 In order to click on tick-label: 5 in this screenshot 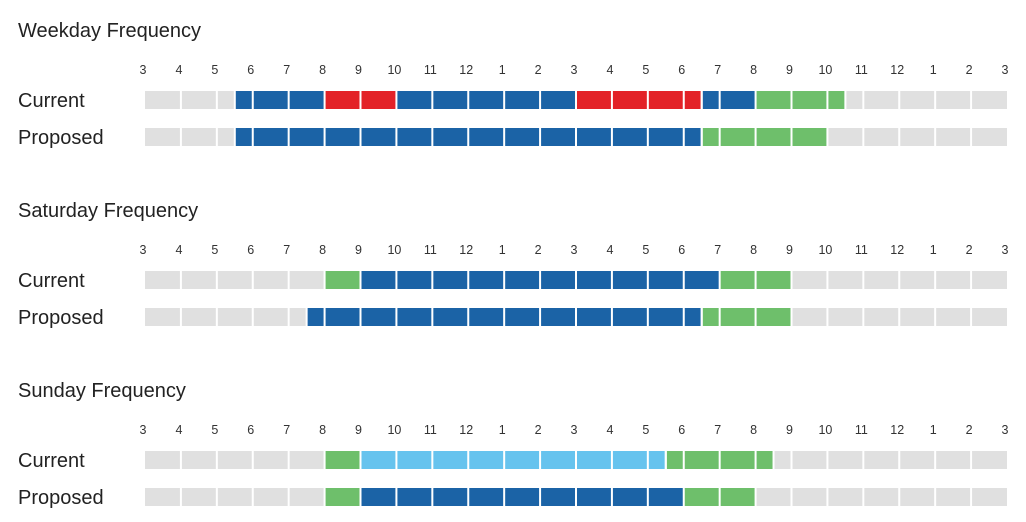, I will do `click(214, 250)`.